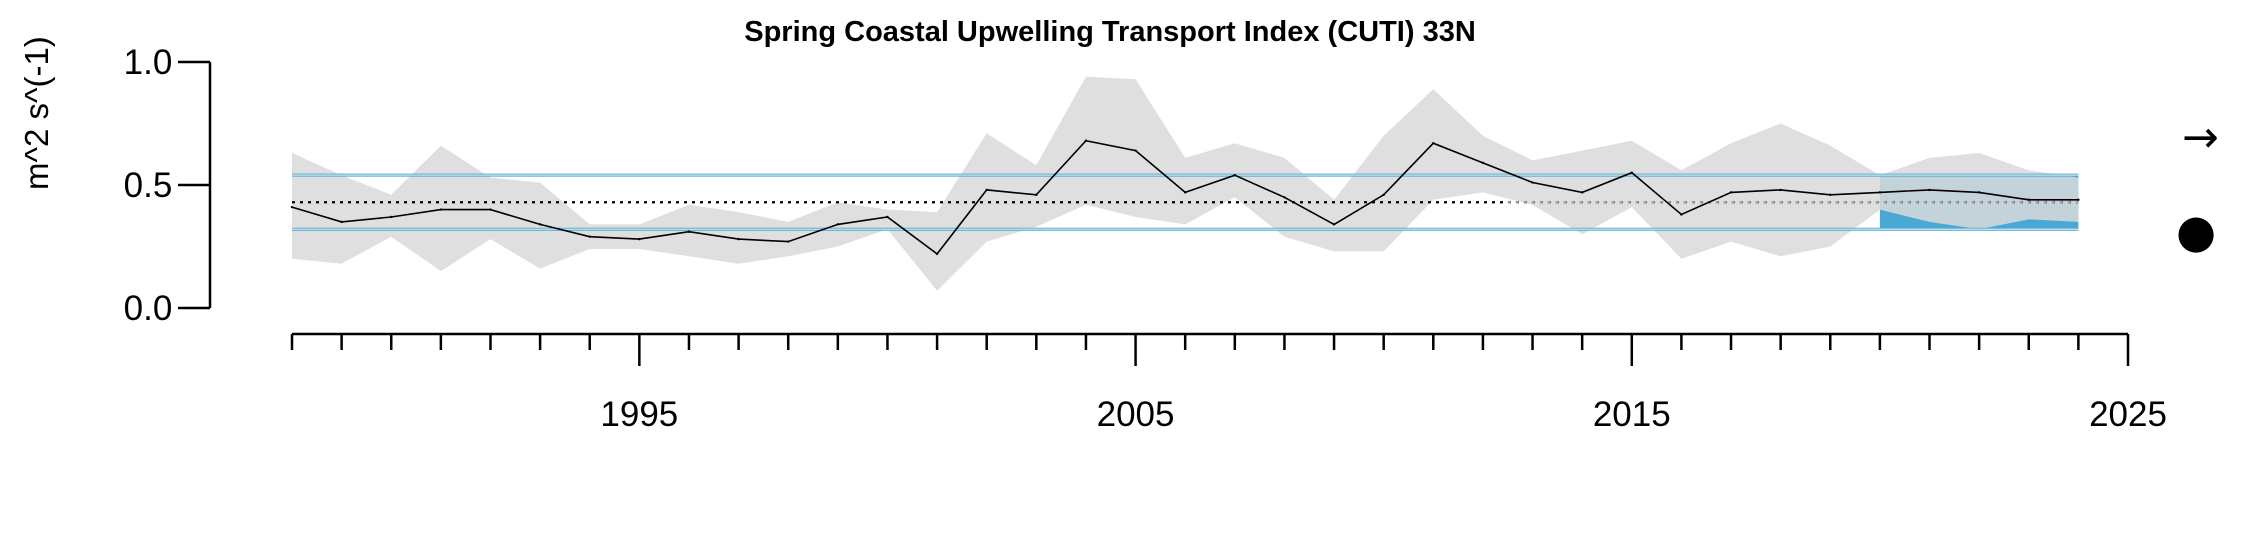  I want to click on y-axis: 0.0 0.5 1.0, so click(168, 185).